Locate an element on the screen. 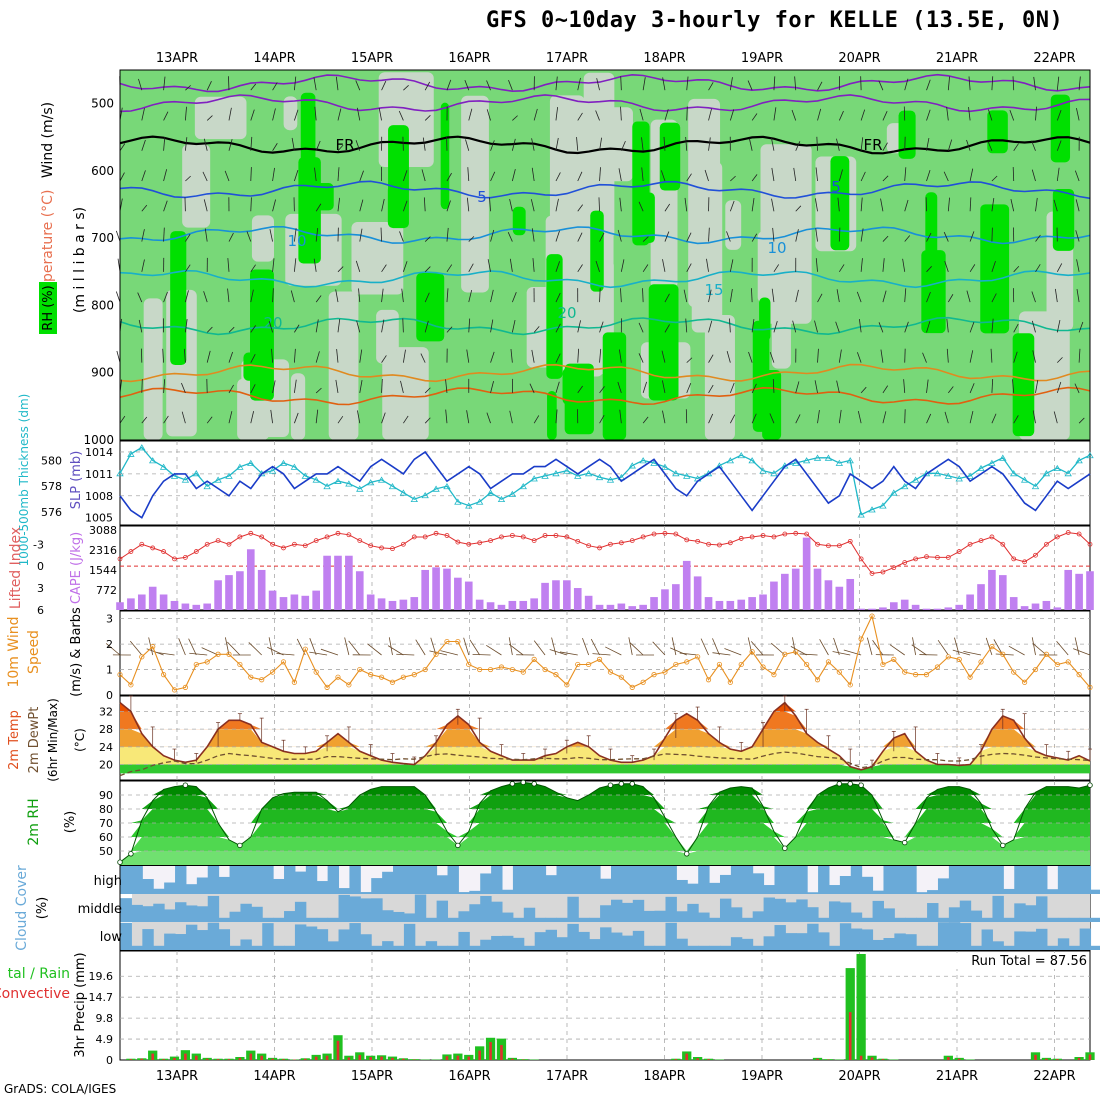 This screenshot has width=1100, height=1100. axis-label: 2m DewPt is located at coordinates (34, 740).